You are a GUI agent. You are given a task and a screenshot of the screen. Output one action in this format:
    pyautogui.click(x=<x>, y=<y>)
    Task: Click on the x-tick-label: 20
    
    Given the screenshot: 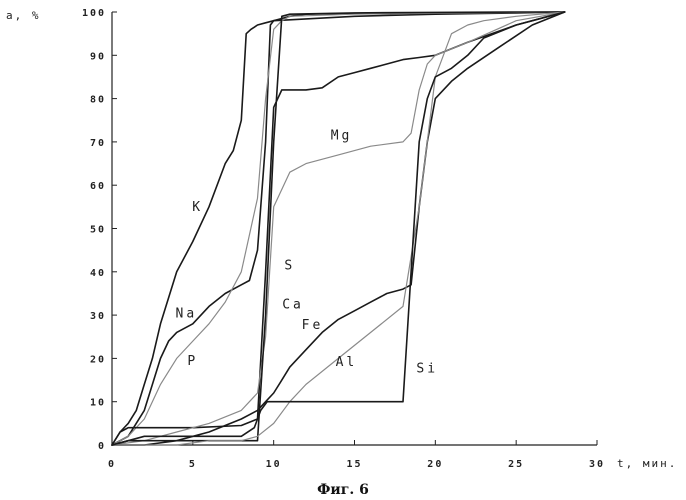 What is the action you would take?
    pyautogui.click(x=435, y=464)
    